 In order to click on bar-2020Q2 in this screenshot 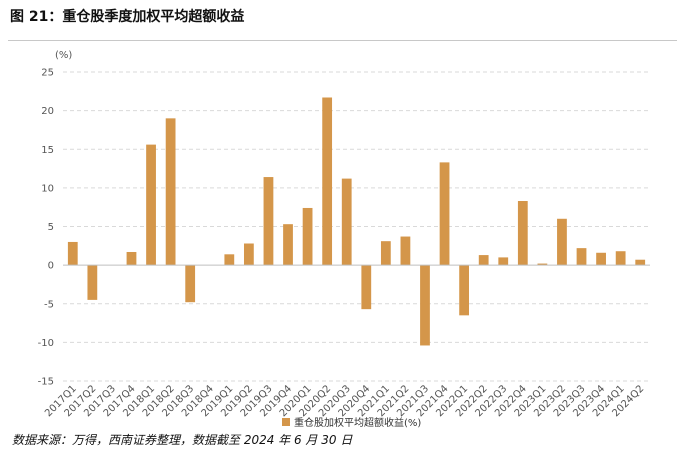, I will do `click(327, 181)`.